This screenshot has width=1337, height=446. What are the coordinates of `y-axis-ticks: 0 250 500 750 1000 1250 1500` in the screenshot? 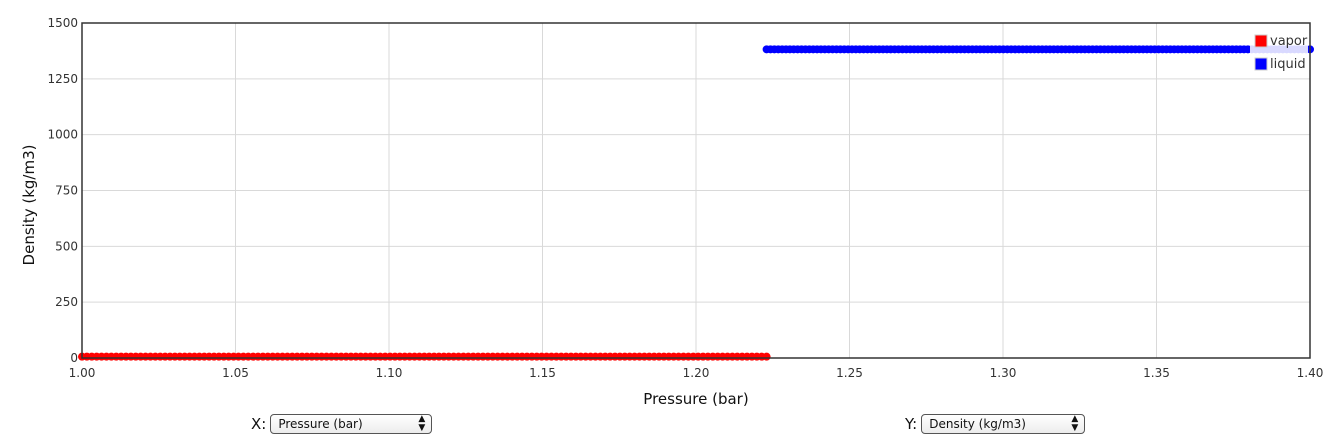 It's located at (62, 190).